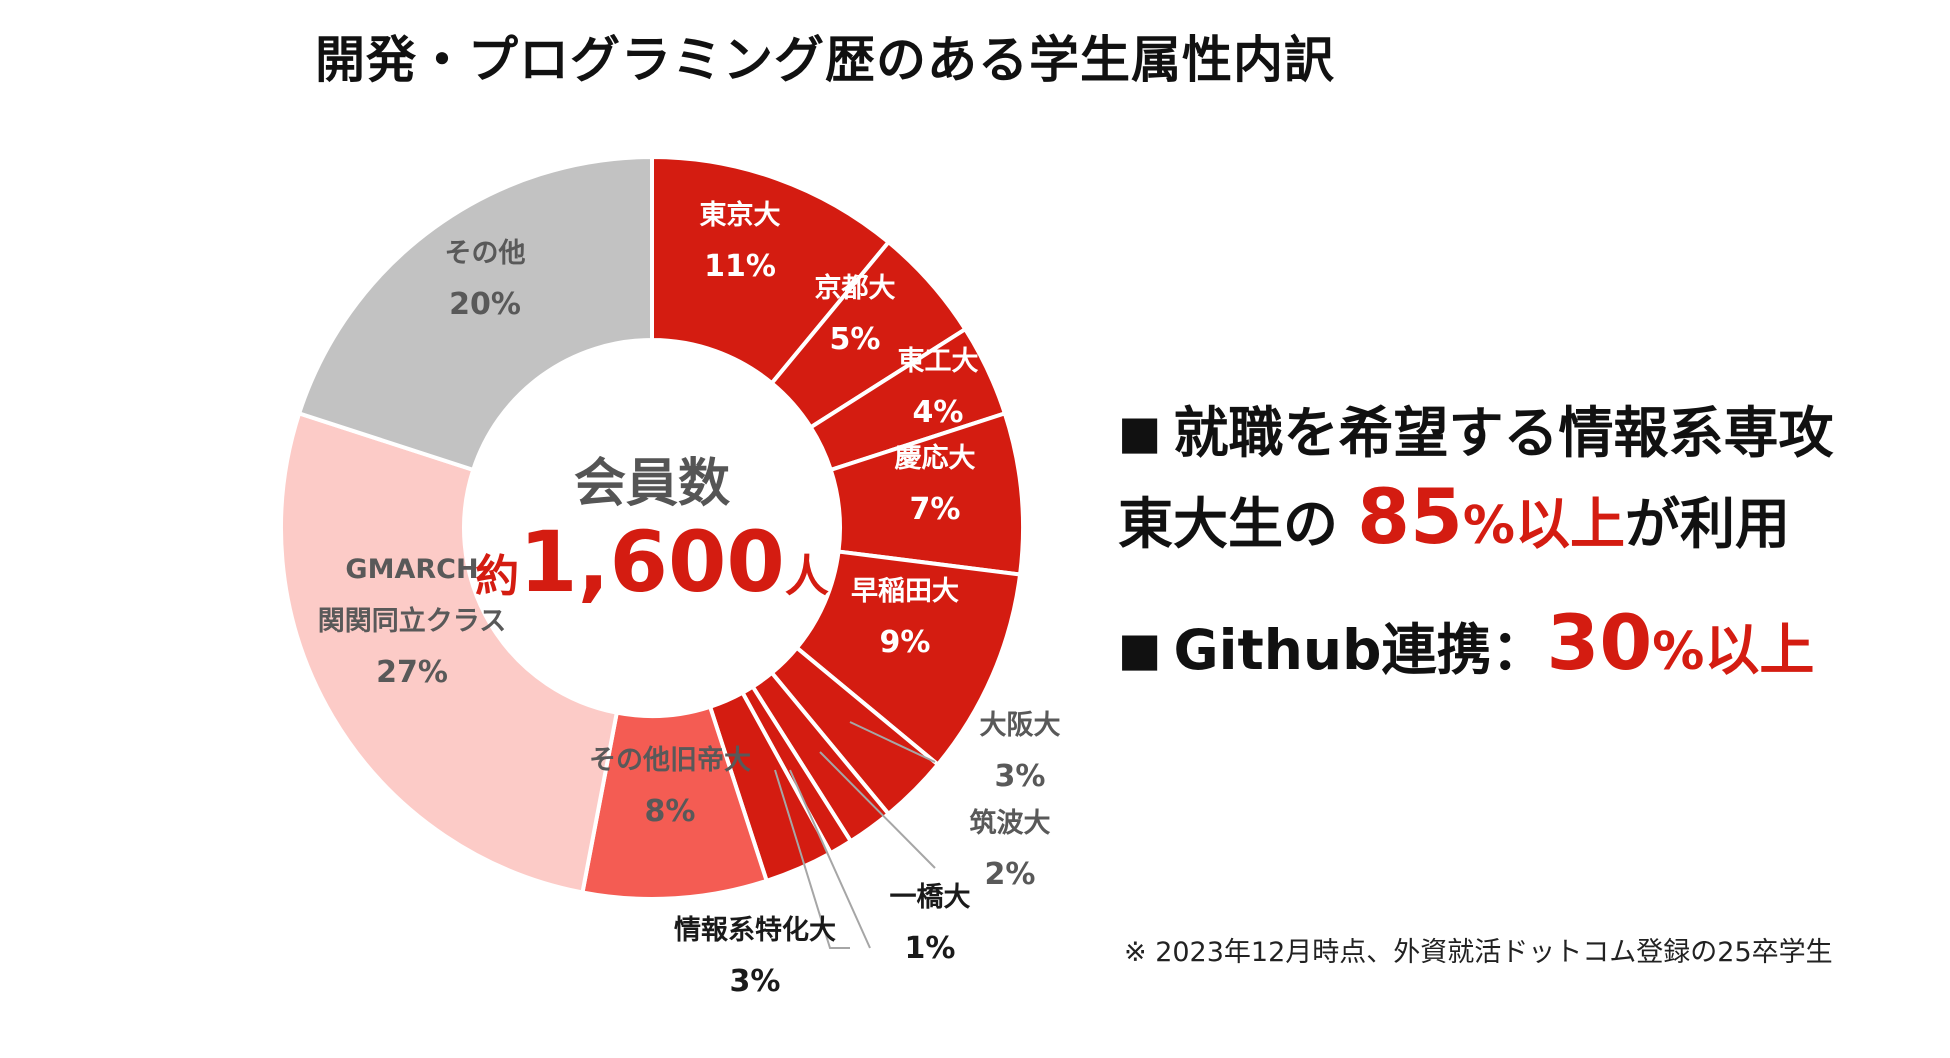 The height and width of the screenshot is (1058, 1950). I want to click on slice-name-label-GMARCH-関関同立クラス: GMARCH, so click(411, 569).